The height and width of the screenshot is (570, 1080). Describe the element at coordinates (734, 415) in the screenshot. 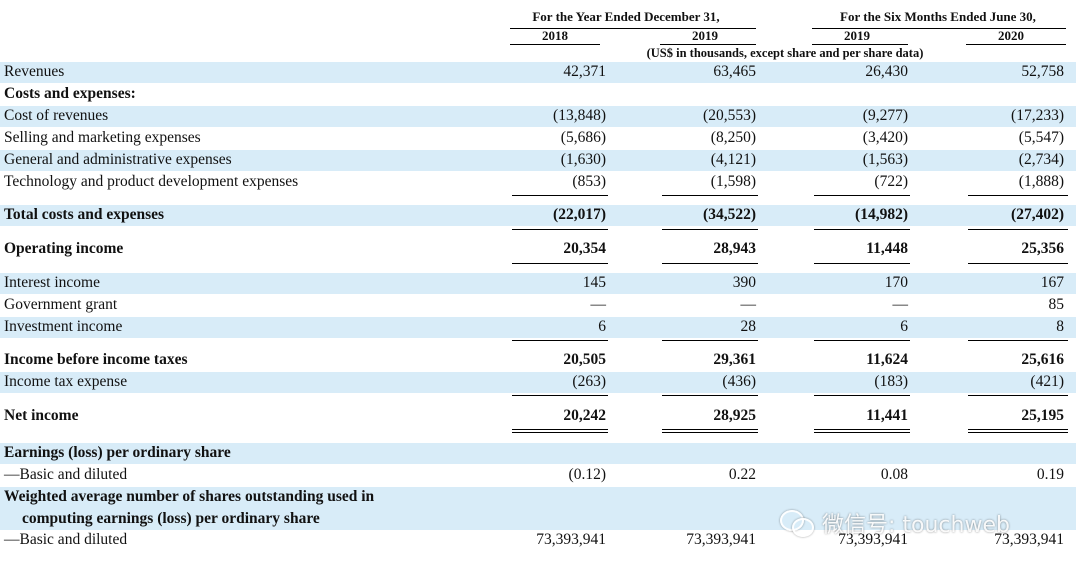

I see `cell-2019-year: 28,925` at that location.